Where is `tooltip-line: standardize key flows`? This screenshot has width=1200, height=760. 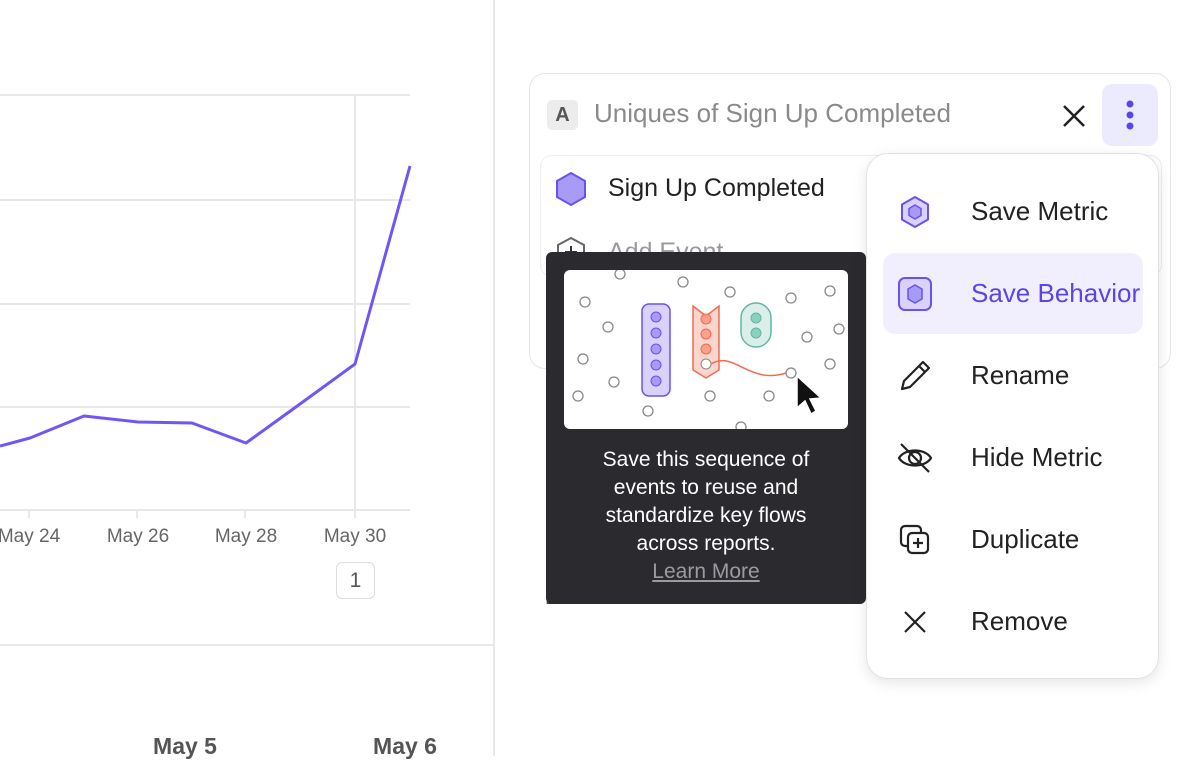
tooltip-line: standardize key flows is located at coordinates (706, 515).